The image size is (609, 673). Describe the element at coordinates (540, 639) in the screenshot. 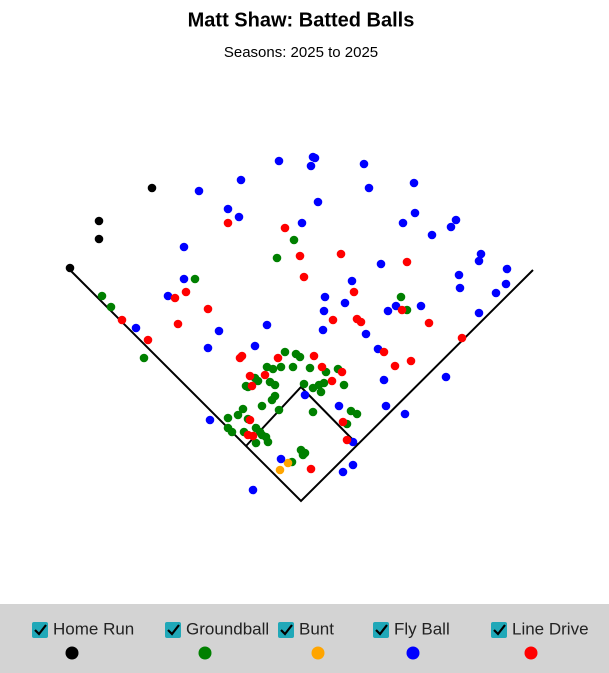

I see `legend-item: Line Drive` at that location.